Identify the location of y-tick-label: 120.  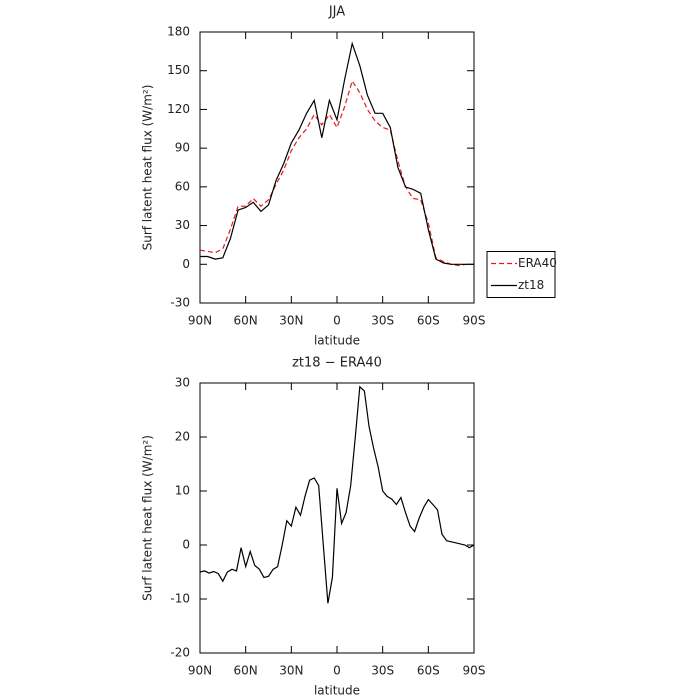
(178, 109).